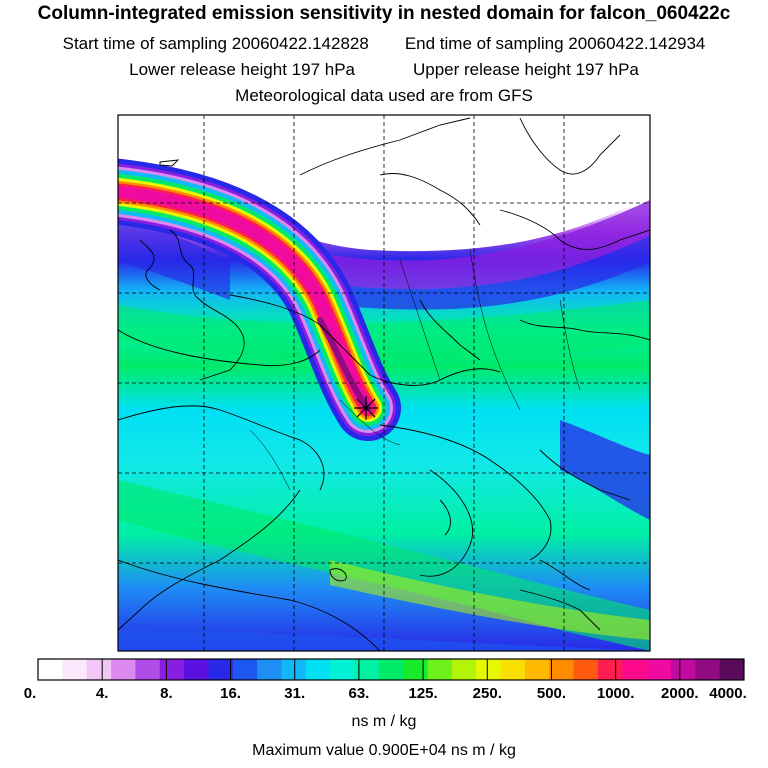 The image size is (768, 768). What do you see at coordinates (551, 693) in the screenshot?
I see `colorbar-tick-label: 500.` at bounding box center [551, 693].